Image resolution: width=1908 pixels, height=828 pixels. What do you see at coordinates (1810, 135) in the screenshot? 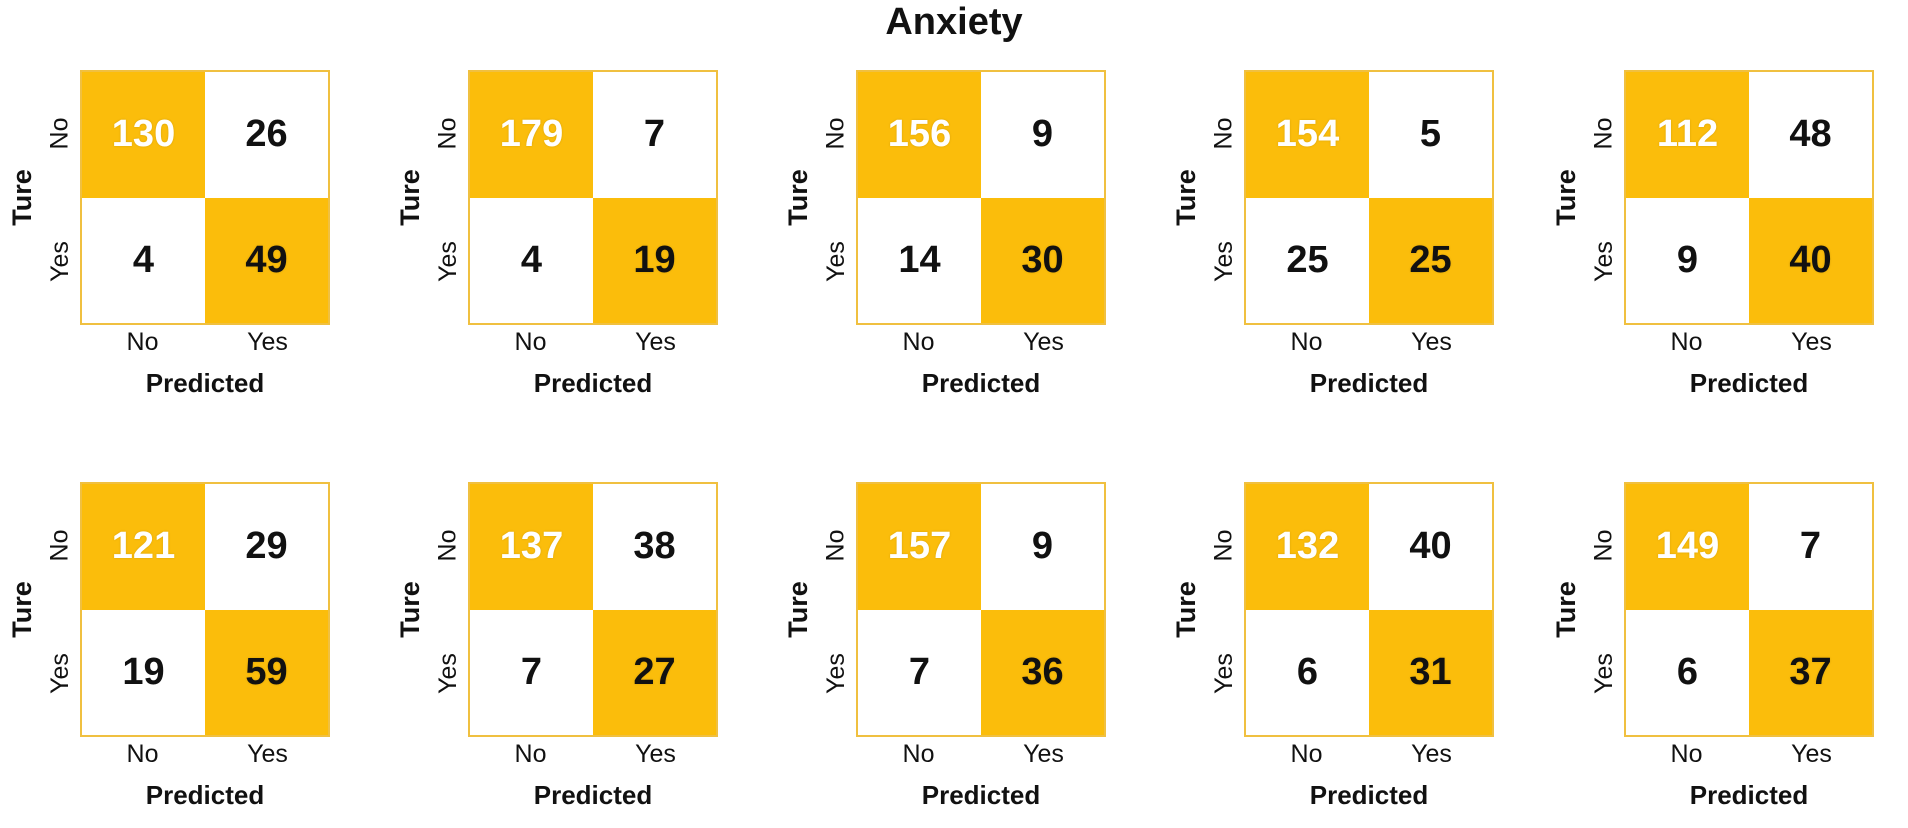
I see `matrix-cell-error: 48` at bounding box center [1810, 135].